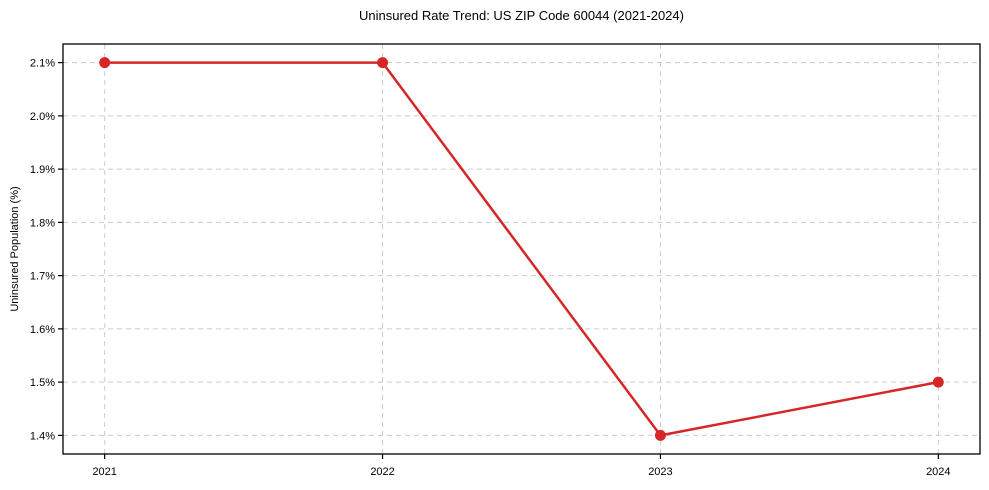  I want to click on y-tick-label: 1.4%, so click(42, 436).